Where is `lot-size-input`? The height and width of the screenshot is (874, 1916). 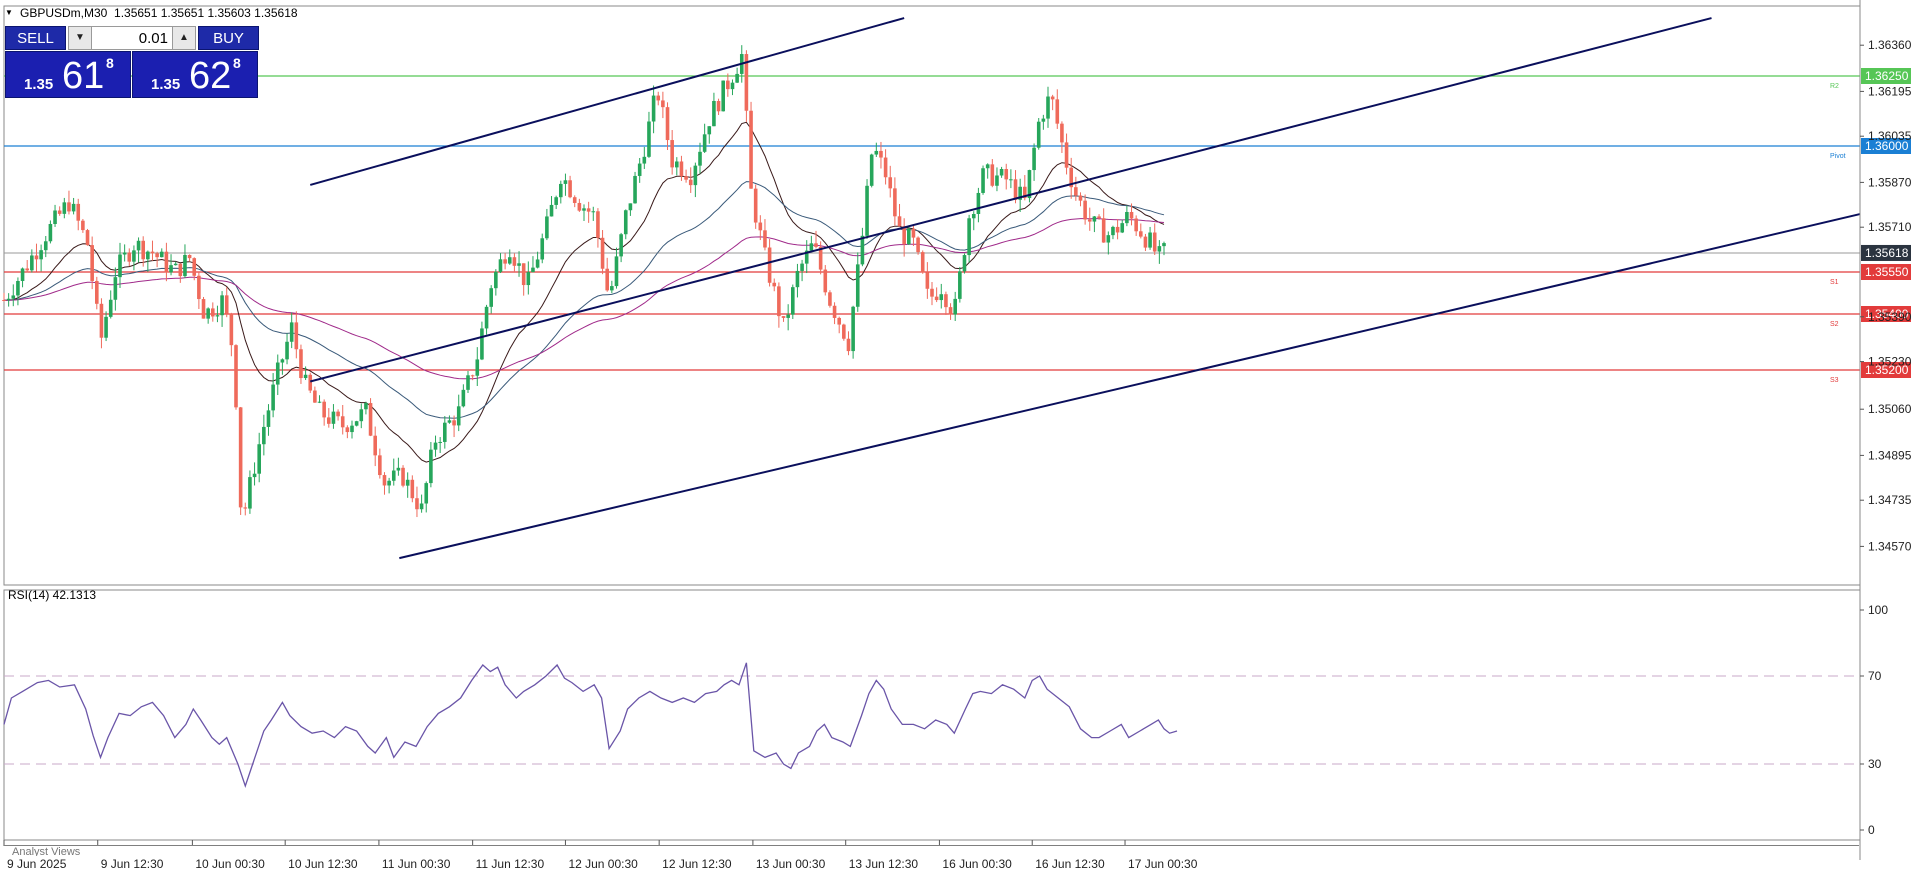
lot-size-input is located at coordinates (132, 38).